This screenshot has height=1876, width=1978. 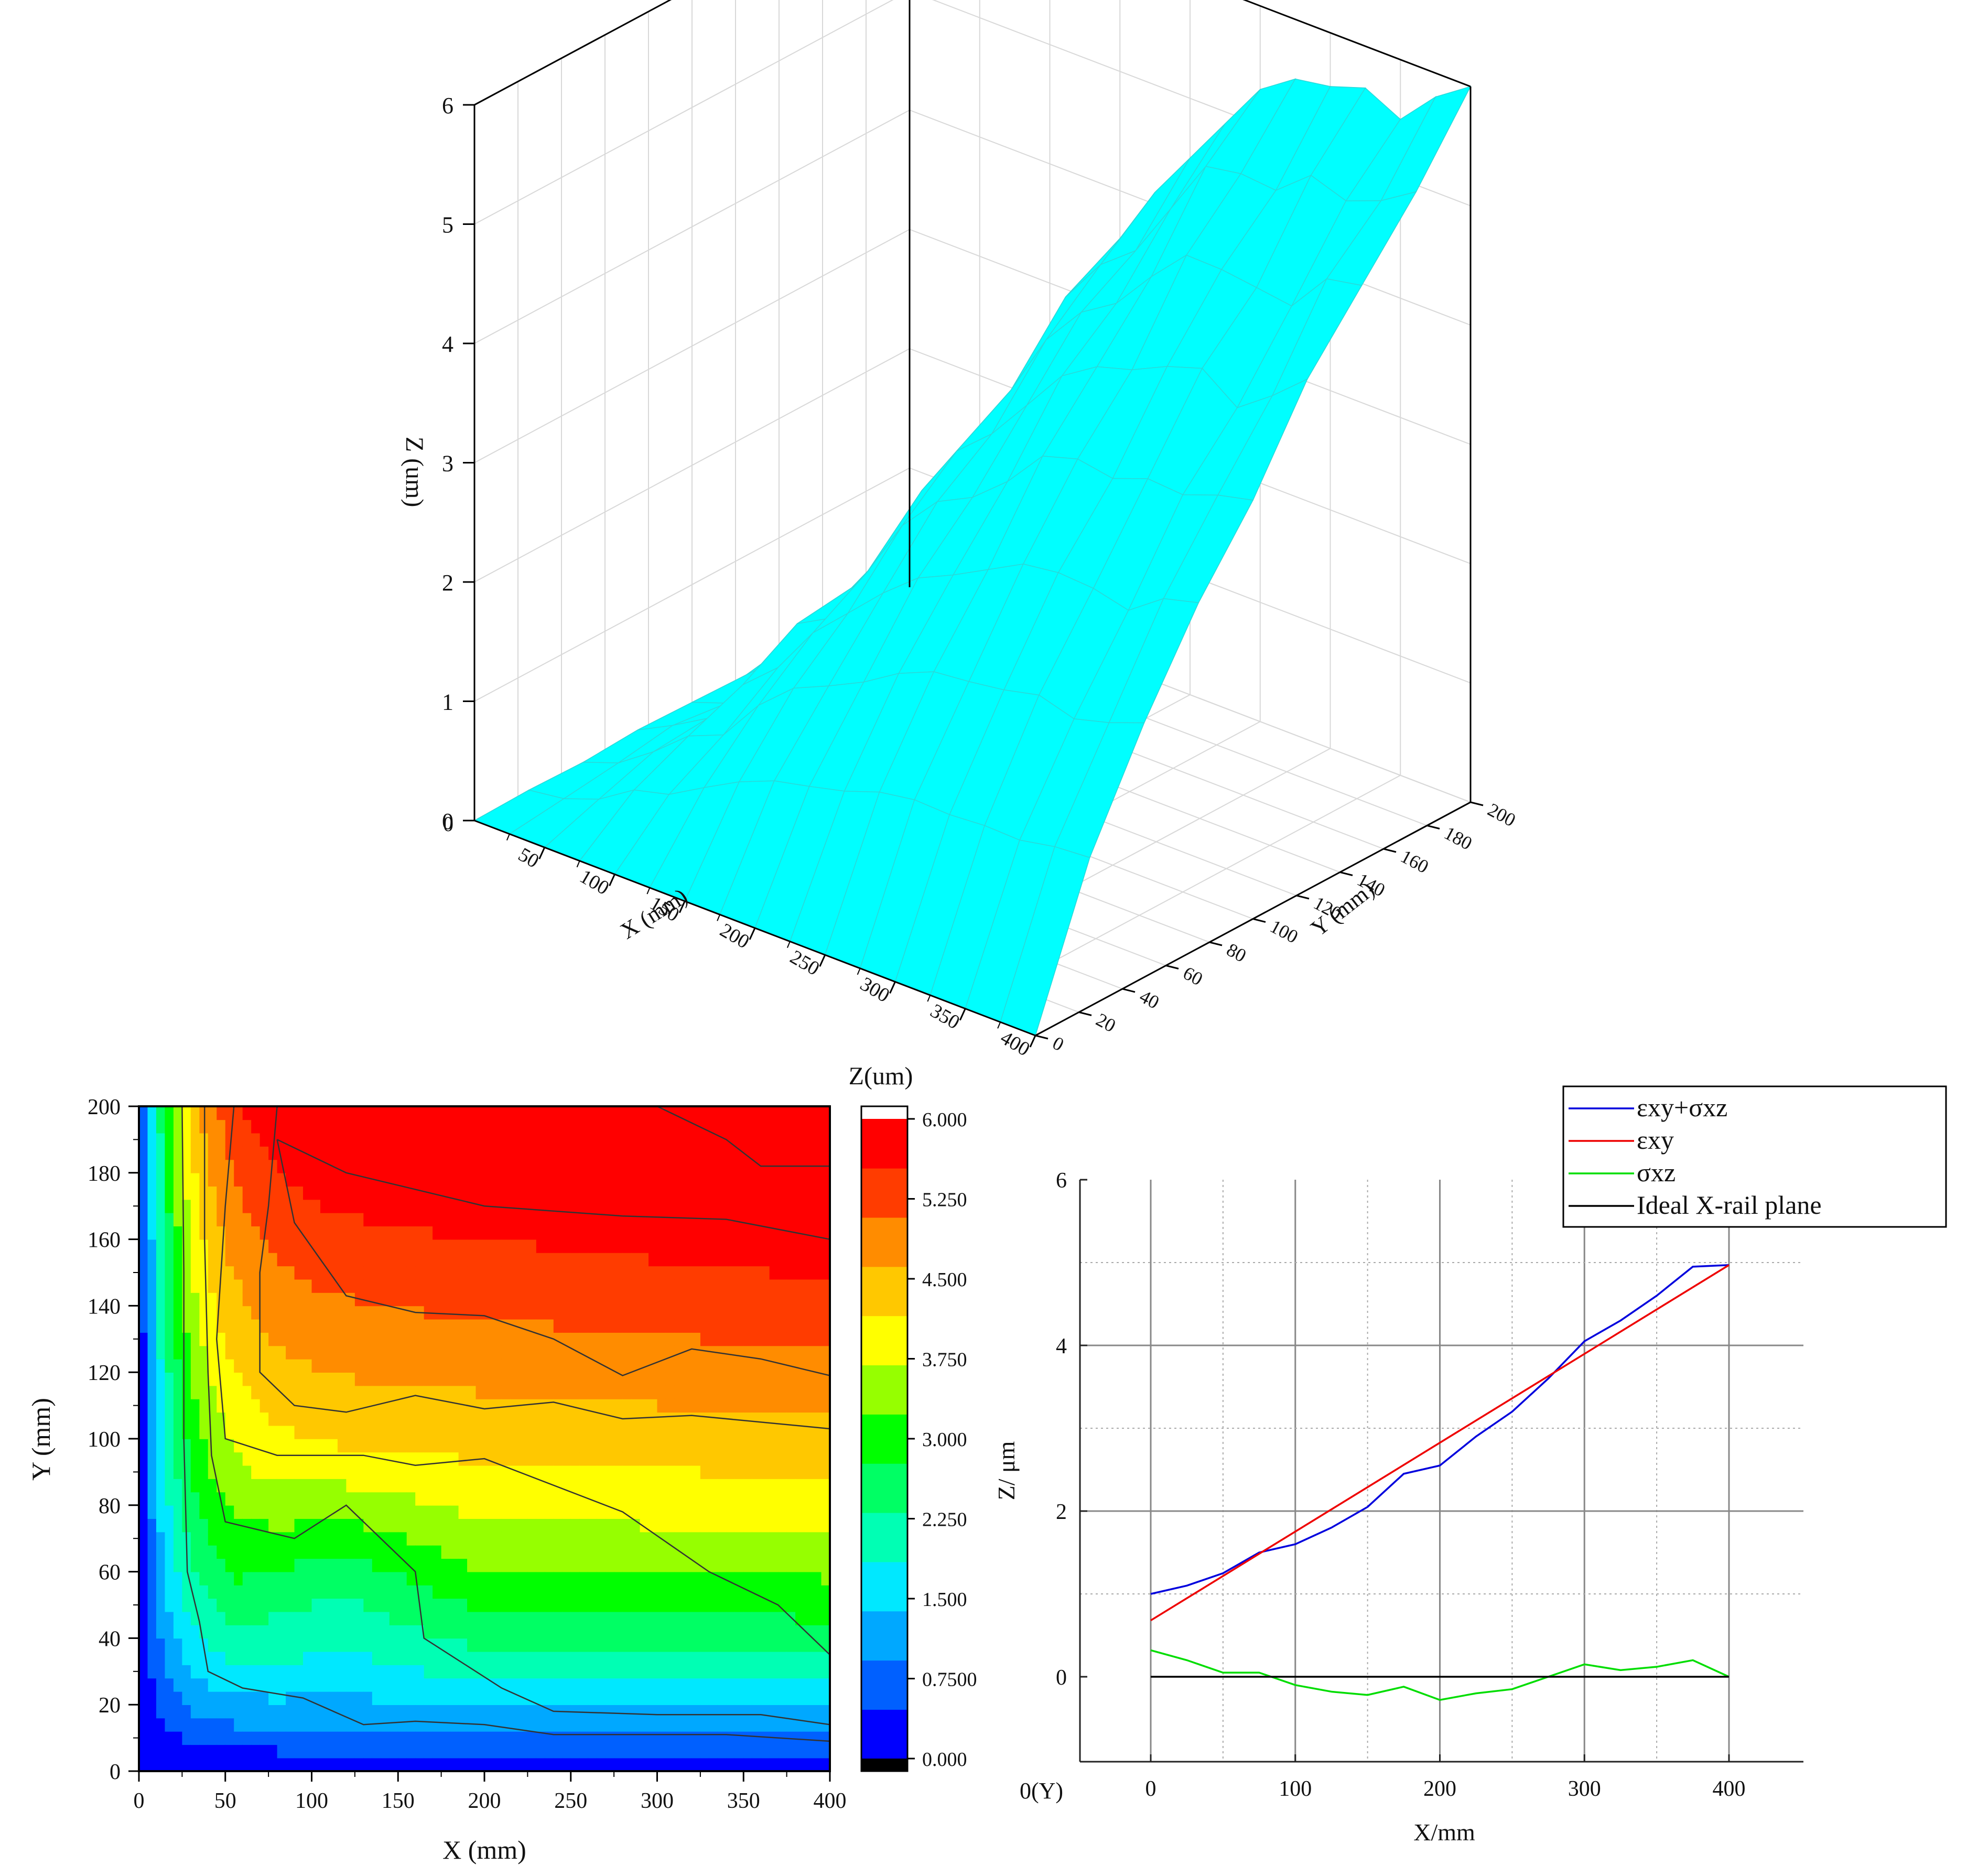 What do you see at coordinates (41, 1439) in the screenshot?
I see `contour-y-axis-label: Y (mm)` at bounding box center [41, 1439].